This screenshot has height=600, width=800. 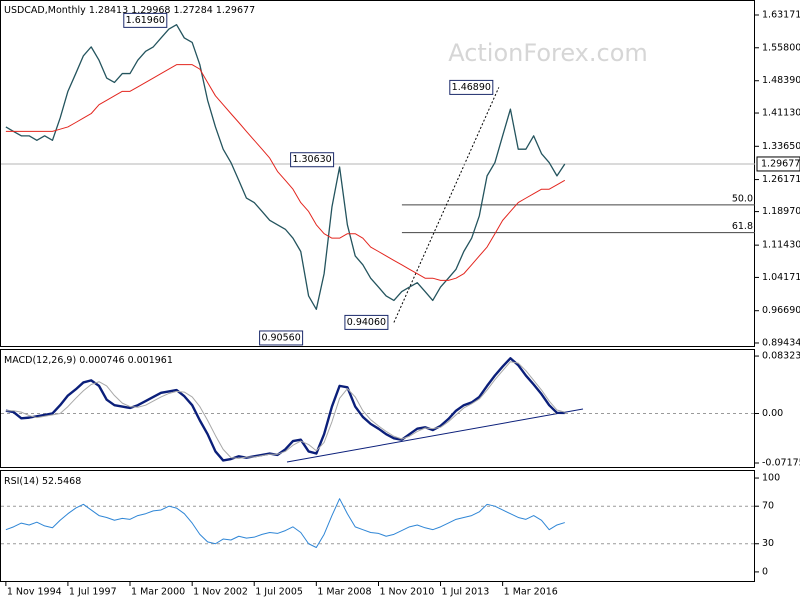 I want to click on last-value: 0.000746, so click(x=101, y=360).